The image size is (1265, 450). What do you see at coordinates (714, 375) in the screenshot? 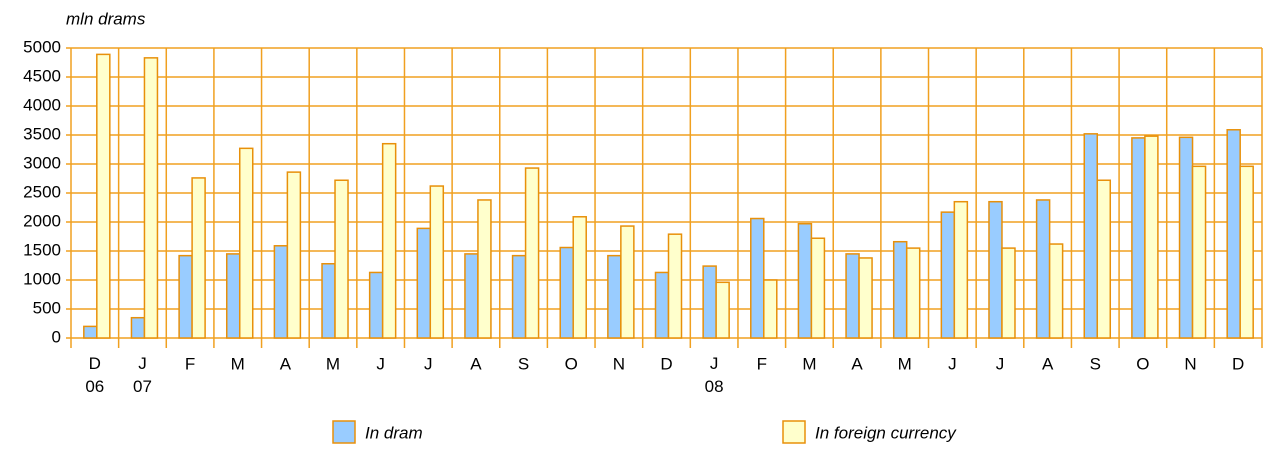
I see `x-tick-label: J 08` at bounding box center [714, 375].